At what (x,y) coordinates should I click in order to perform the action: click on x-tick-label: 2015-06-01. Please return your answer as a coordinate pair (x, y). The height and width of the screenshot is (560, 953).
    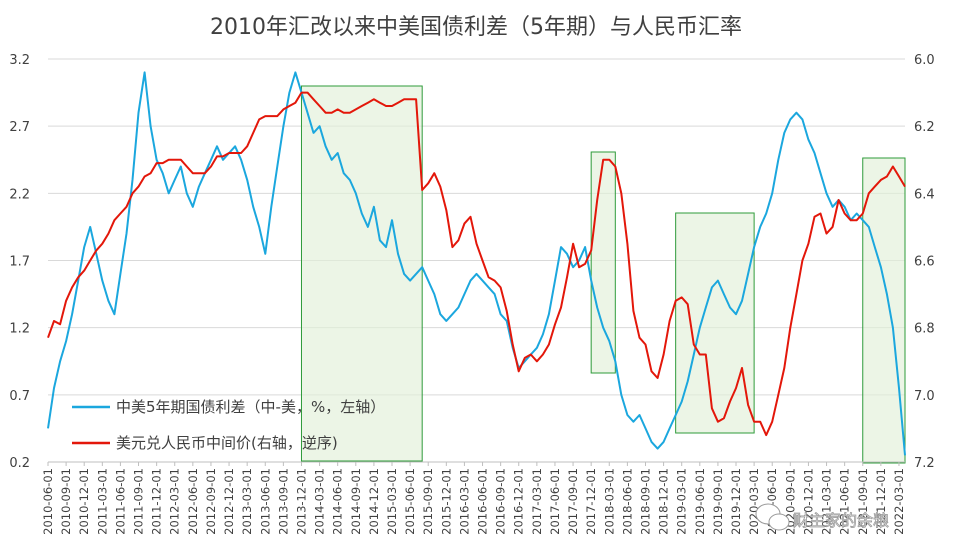
    Looking at the image, I should click on (410, 501).